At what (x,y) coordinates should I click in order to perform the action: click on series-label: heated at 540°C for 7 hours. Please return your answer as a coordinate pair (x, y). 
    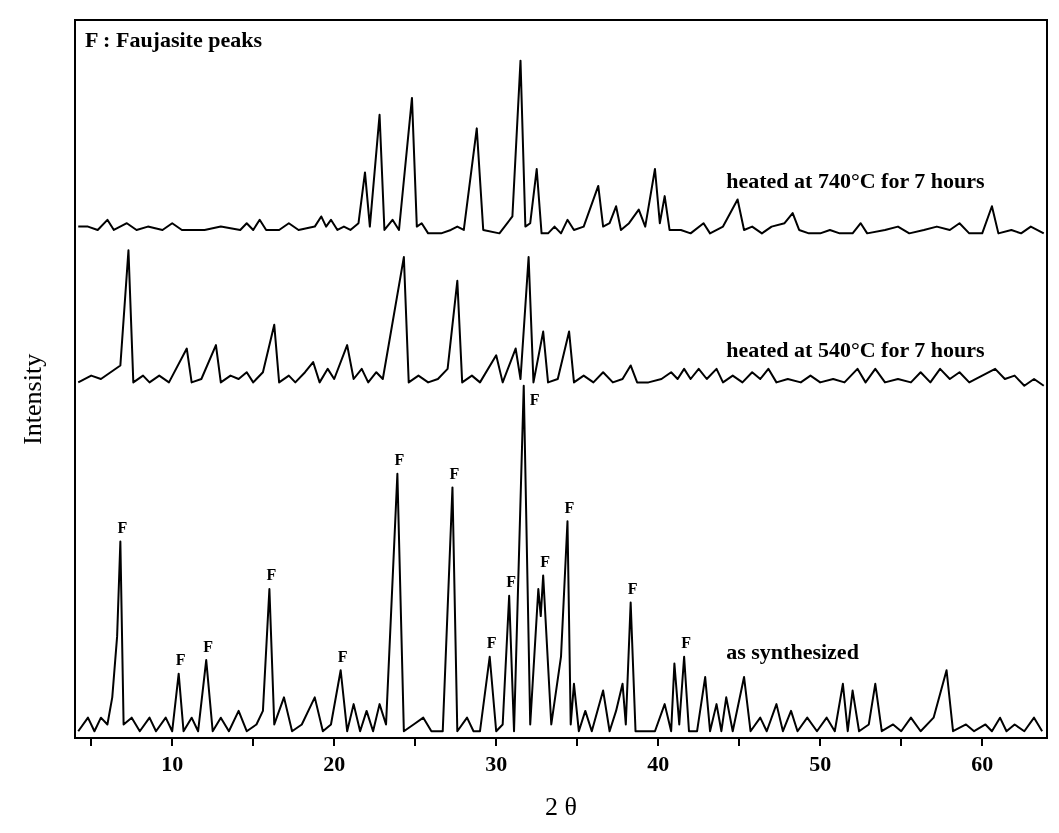
    Looking at the image, I should click on (856, 350).